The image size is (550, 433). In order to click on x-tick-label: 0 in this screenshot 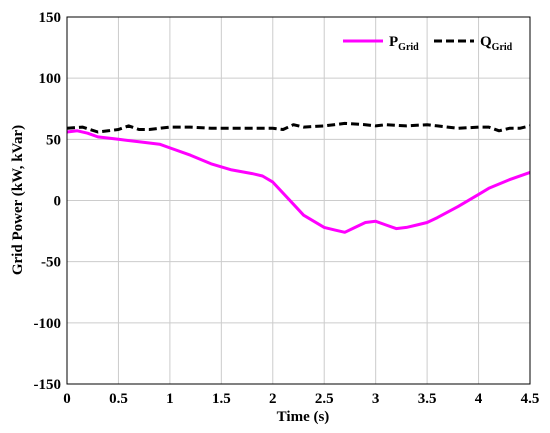, I will do `click(67, 399)`.